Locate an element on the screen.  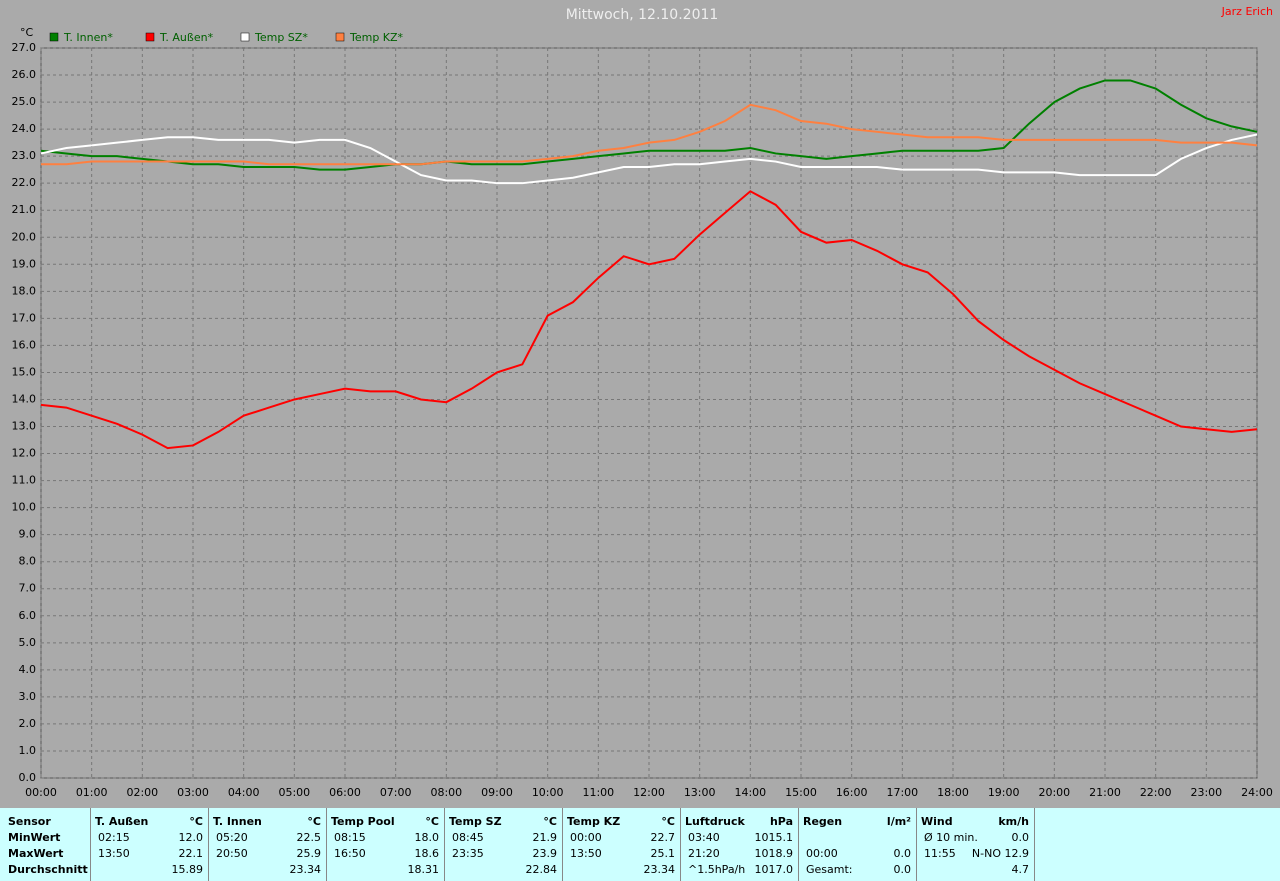
y-tick-label: 25.0 is located at coordinates (24, 101).